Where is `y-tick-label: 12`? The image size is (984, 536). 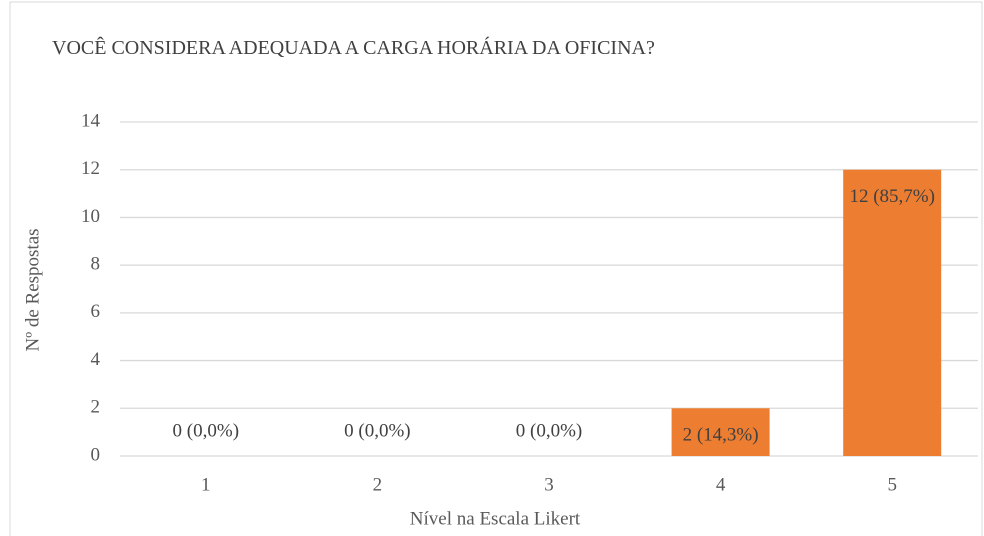 y-tick-label: 12 is located at coordinates (90, 168).